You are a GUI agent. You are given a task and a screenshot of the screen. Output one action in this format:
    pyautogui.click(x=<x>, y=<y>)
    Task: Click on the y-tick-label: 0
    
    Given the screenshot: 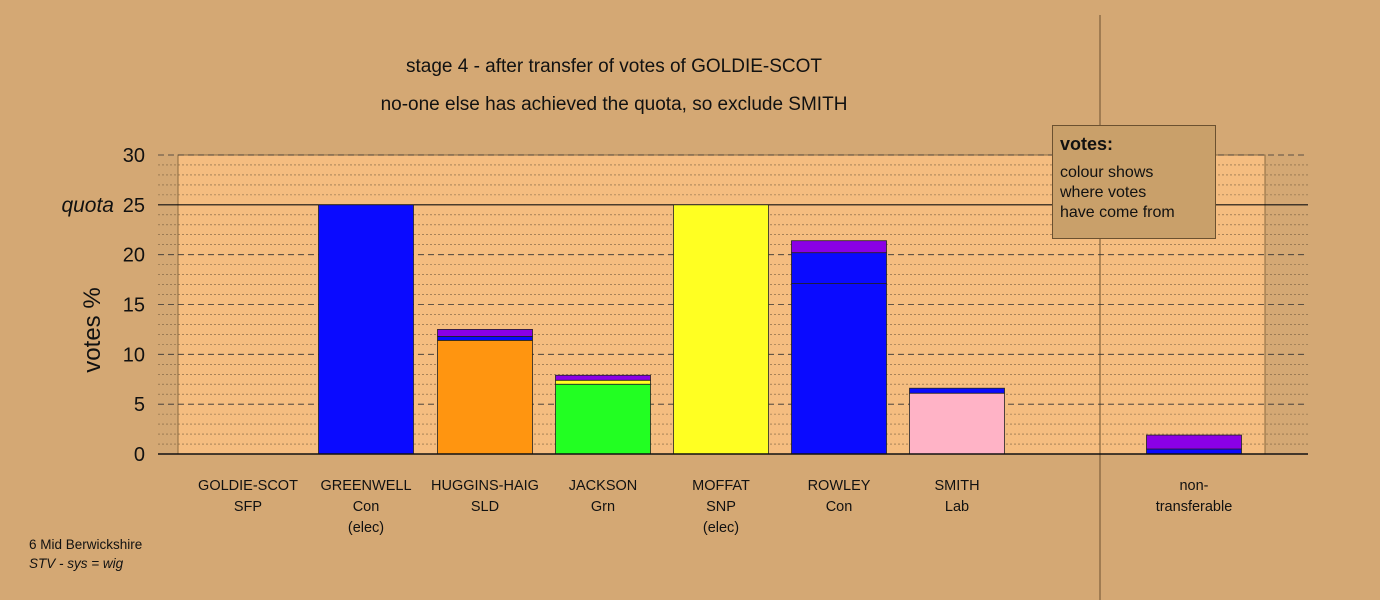 What is the action you would take?
    pyautogui.click(x=139, y=455)
    